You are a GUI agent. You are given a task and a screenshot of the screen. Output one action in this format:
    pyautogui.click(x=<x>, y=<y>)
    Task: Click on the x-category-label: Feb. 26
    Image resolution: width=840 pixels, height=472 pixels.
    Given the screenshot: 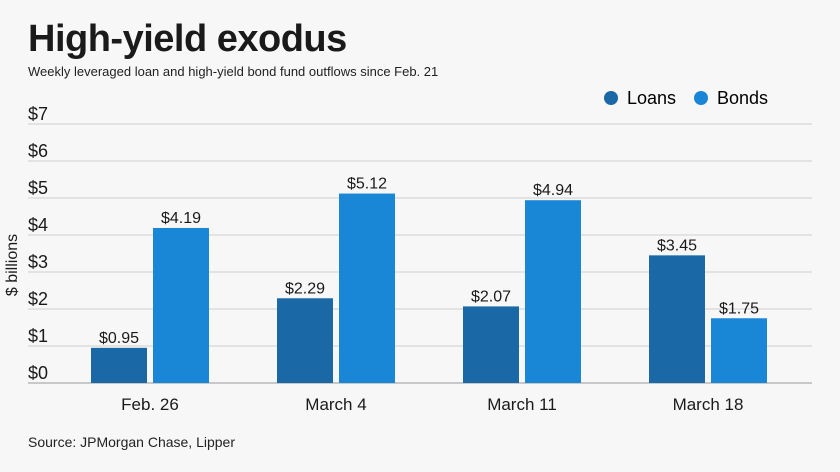 What is the action you would take?
    pyautogui.click(x=150, y=404)
    